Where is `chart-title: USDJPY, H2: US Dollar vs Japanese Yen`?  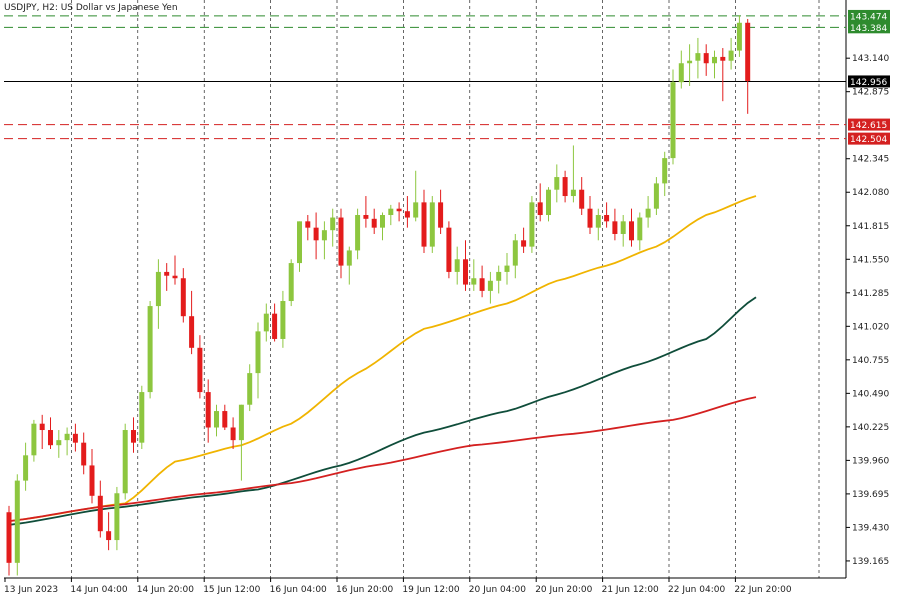 chart-title: USDJPY, H2: US Dollar vs Japanese Yen is located at coordinates (91, 8).